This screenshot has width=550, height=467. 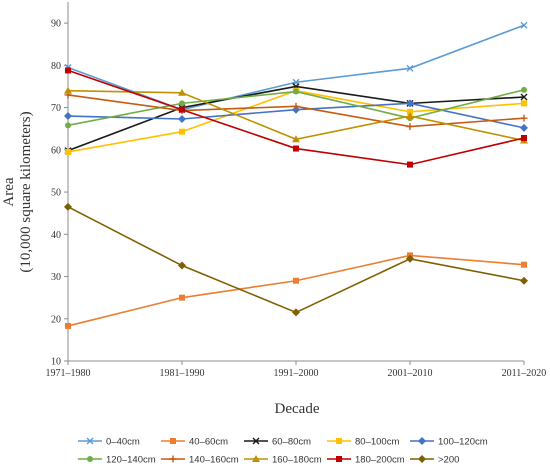 I want to click on y-axis-title-line-1: Area, so click(x=9, y=191).